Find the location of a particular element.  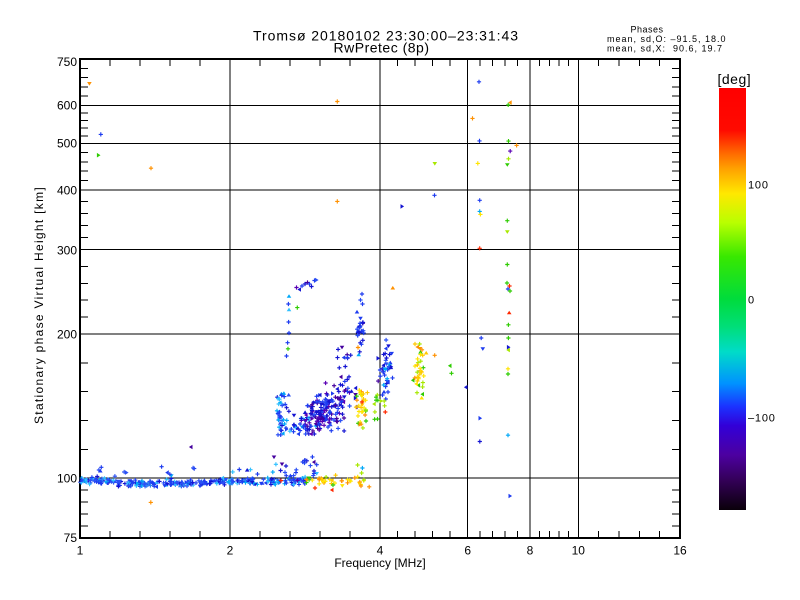

svg-text: 16 is located at coordinates (680, 551).